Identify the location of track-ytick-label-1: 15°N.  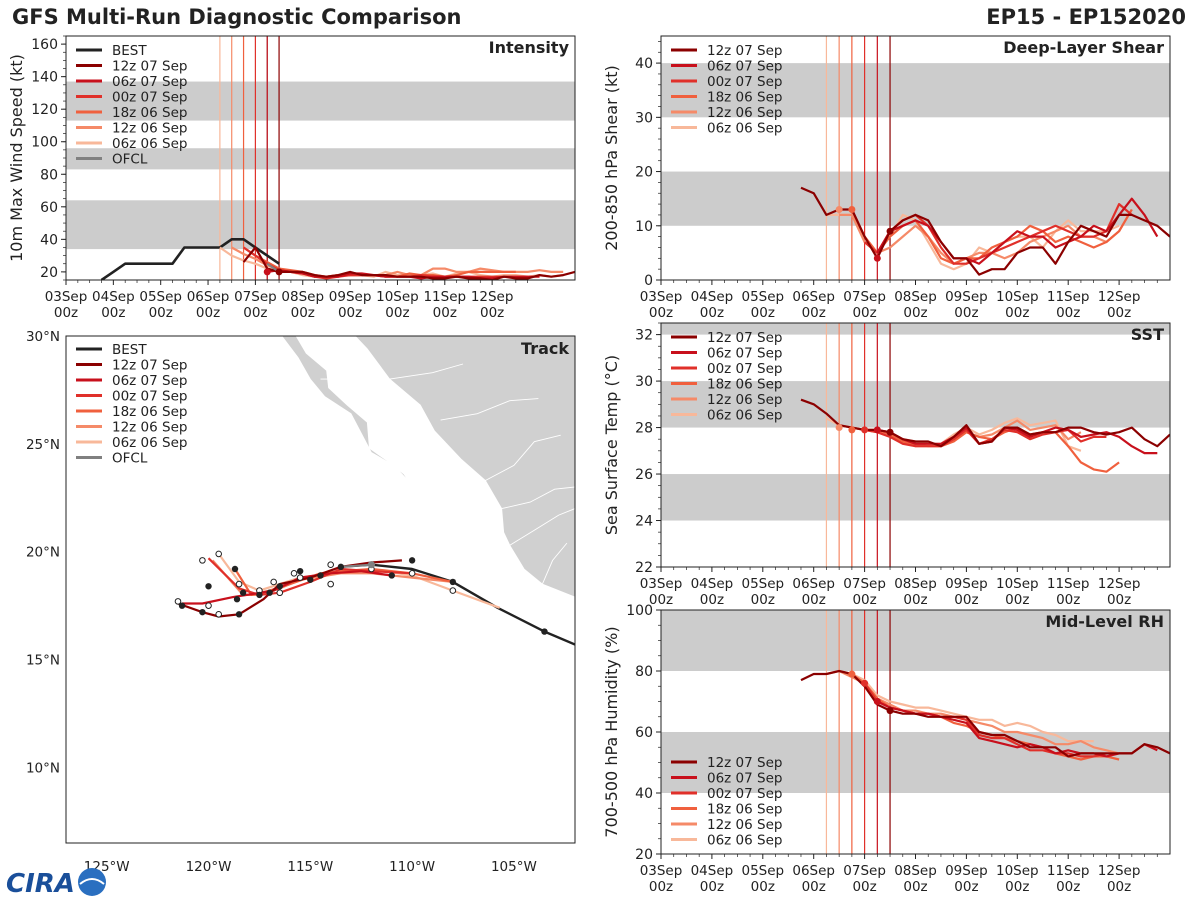
(43, 661).